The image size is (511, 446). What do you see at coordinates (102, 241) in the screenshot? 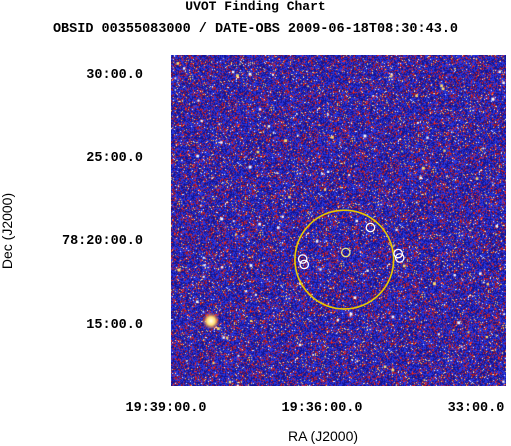
I see `y-tick-label: 78:20:00.0` at bounding box center [102, 241].